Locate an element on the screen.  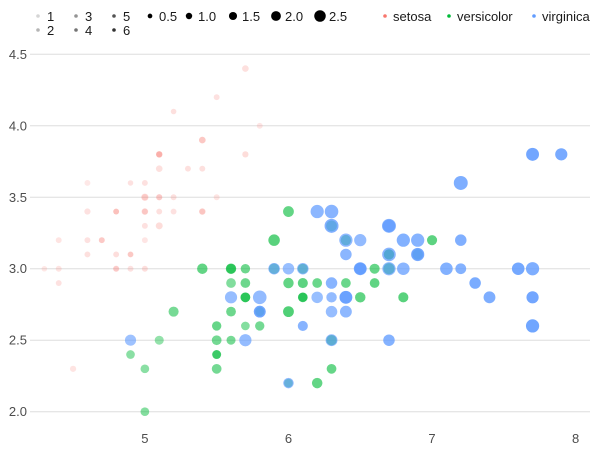
legend-alpha: 12 34 56 is located at coordinates (83, 23).